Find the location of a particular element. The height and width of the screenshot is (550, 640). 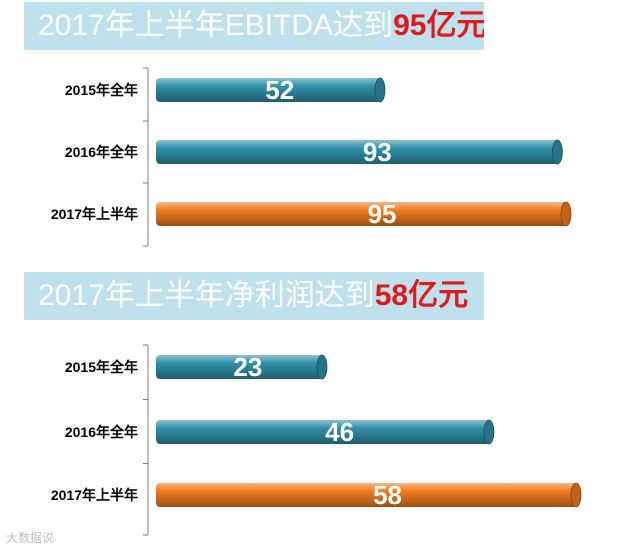

chart-2-title: 2017年上半年净利润达到58亿元 is located at coordinates (254, 296).